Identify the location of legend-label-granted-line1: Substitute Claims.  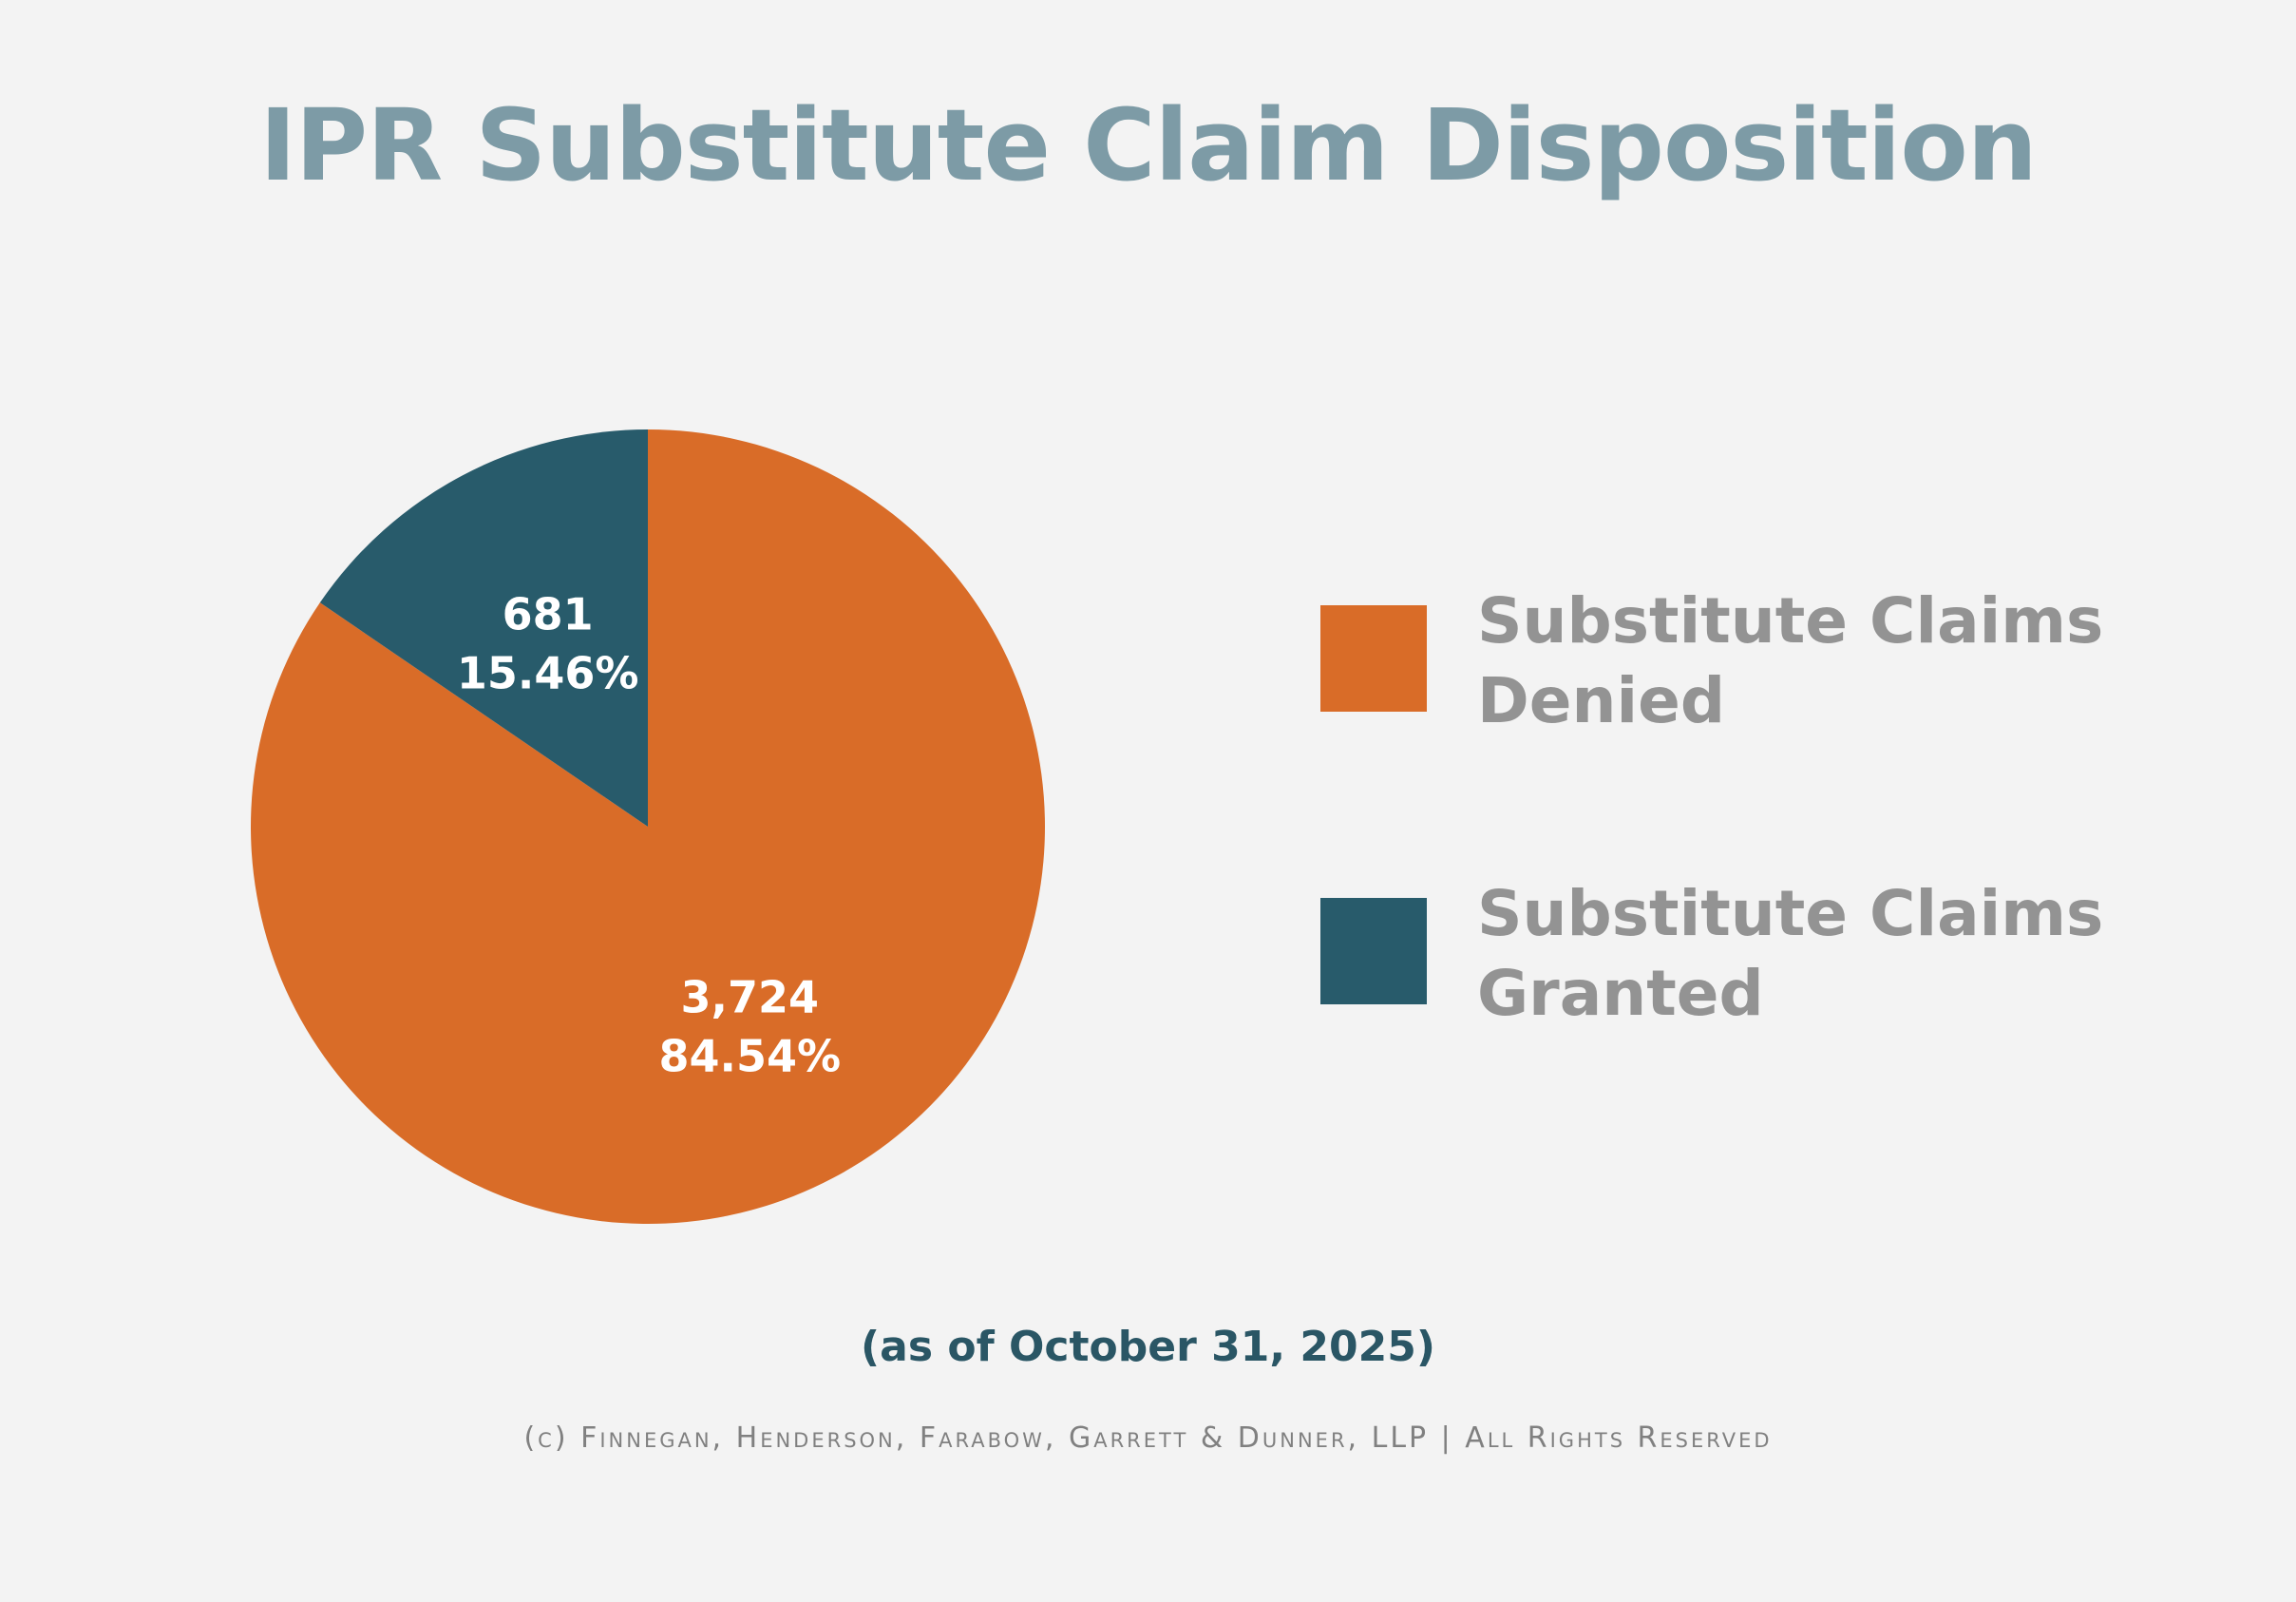
(1790, 913).